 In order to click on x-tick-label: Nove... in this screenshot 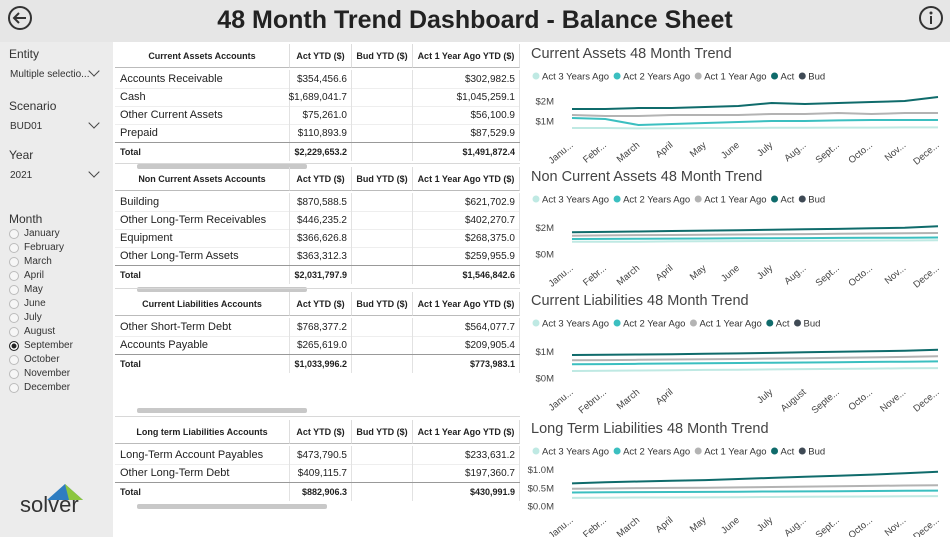, I will do `click(893, 401)`.